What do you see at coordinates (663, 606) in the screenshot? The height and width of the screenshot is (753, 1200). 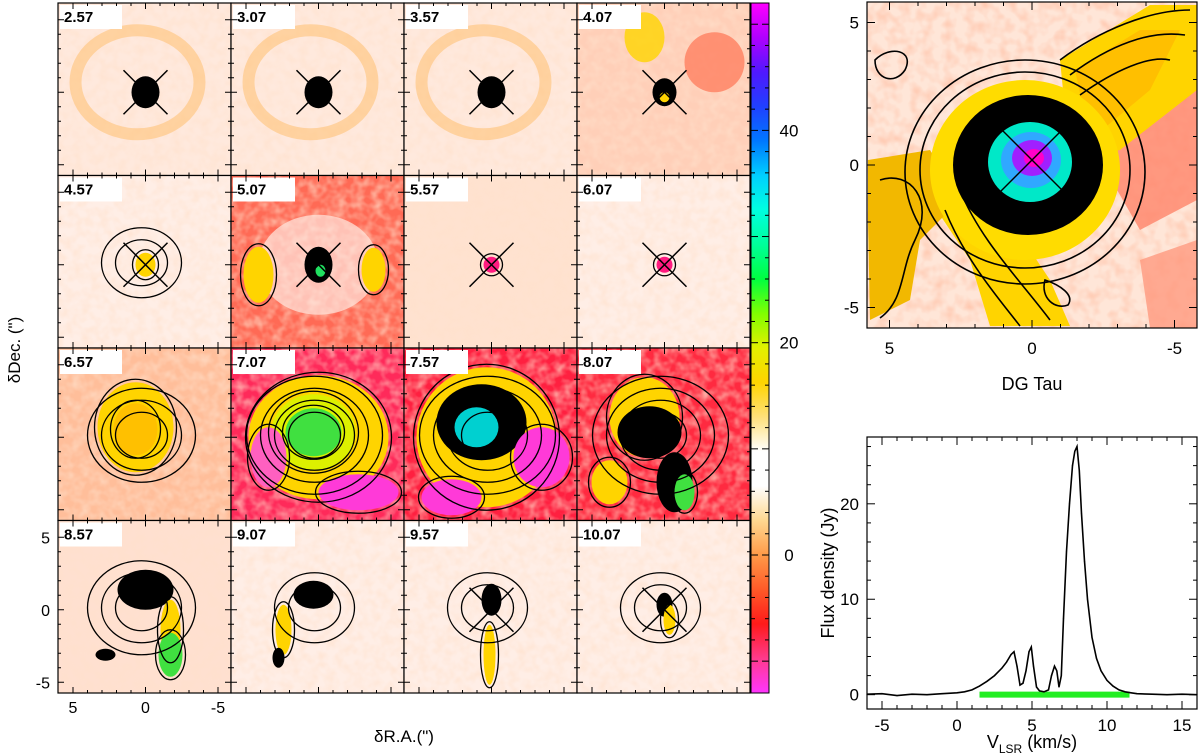 I see `channel-panel-16: 10.07` at bounding box center [663, 606].